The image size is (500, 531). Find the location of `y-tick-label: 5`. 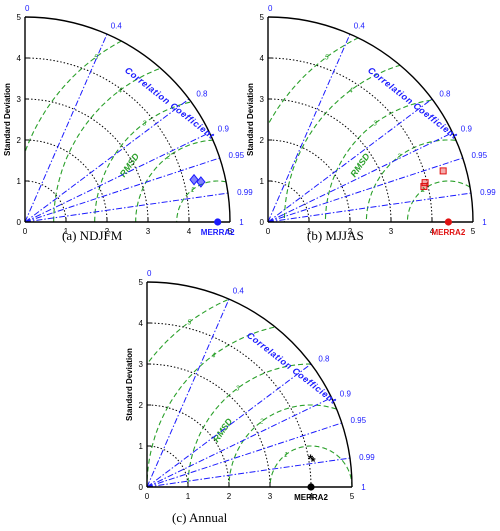

y-tick-label: 5 is located at coordinates (19, 17).